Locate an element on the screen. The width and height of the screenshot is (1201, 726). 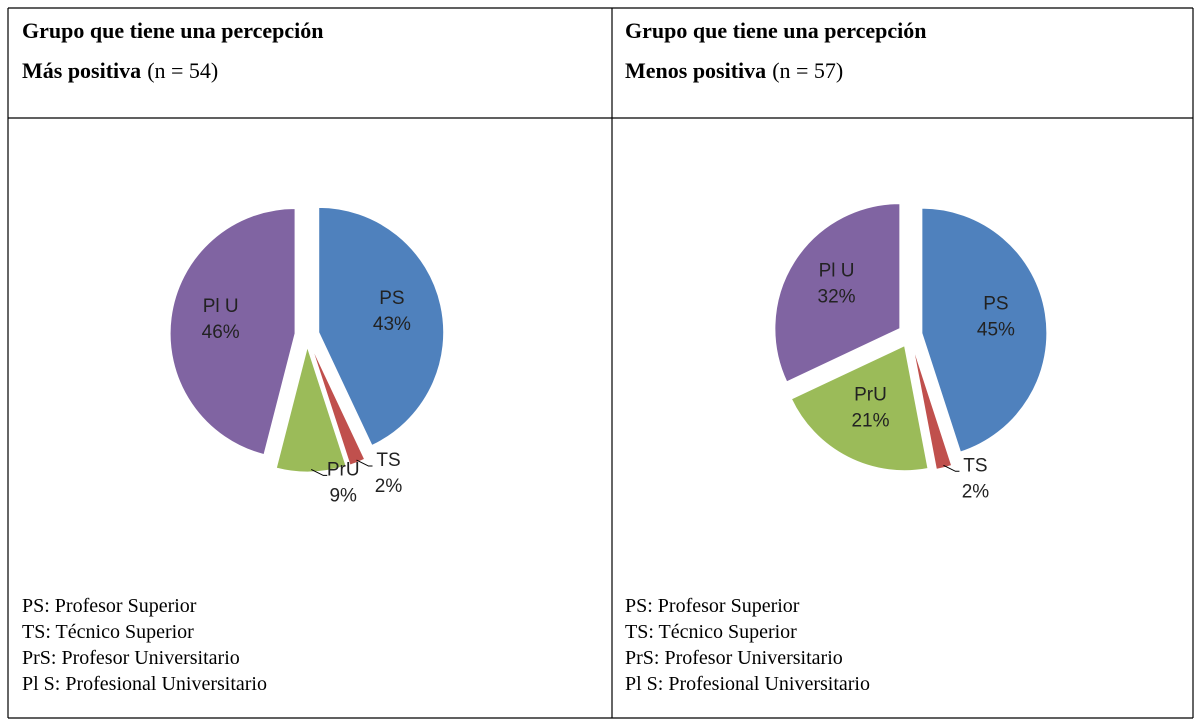
slice-label: PS 45% is located at coordinates (996, 316).